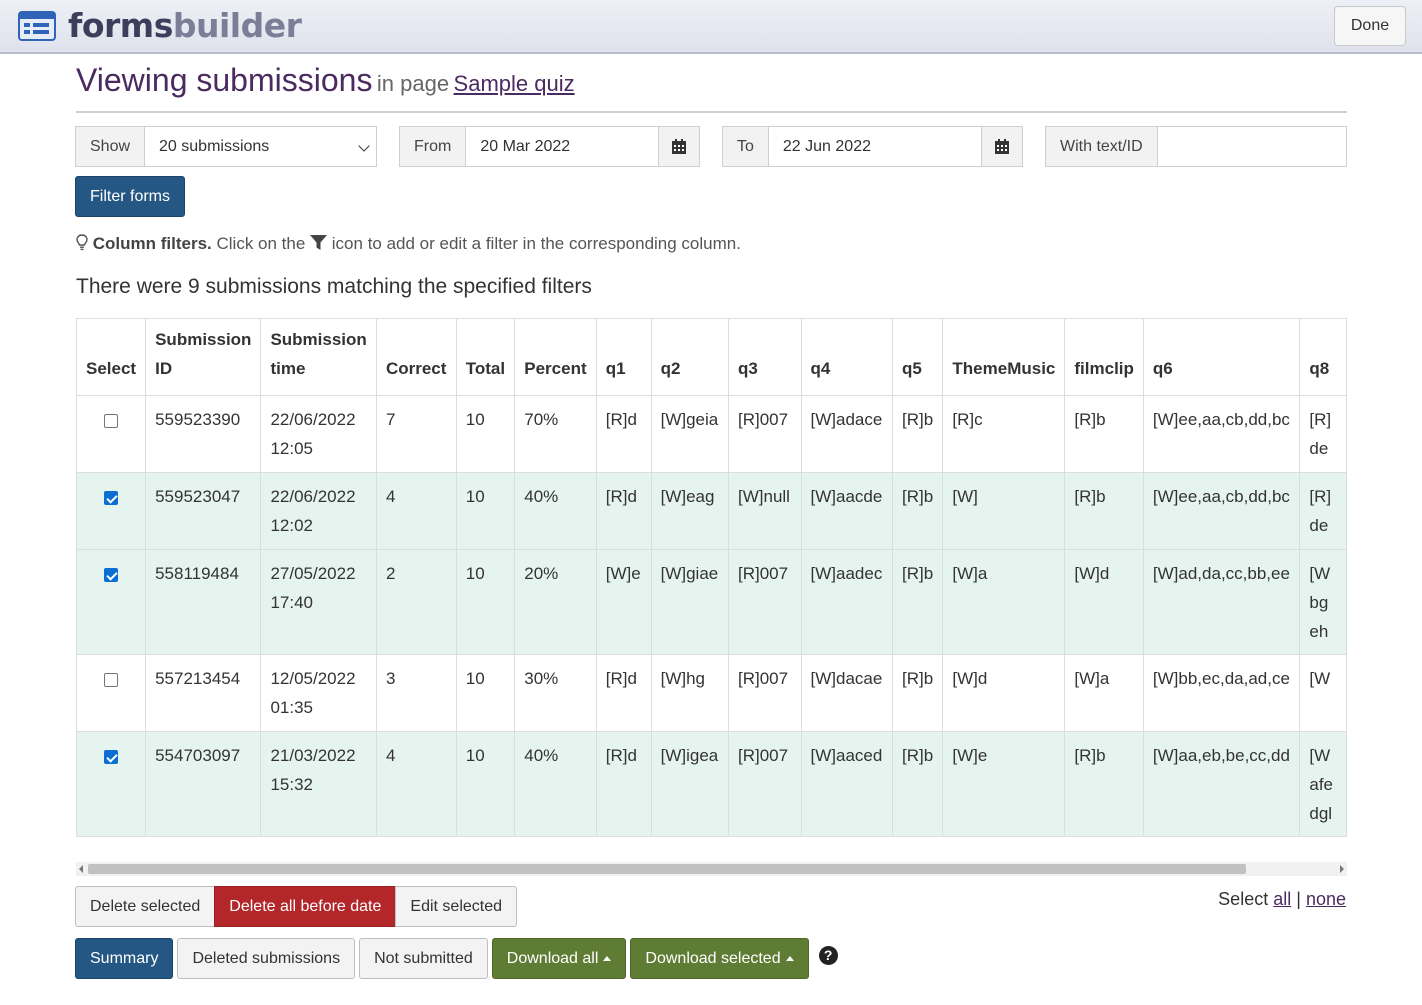  Describe the element at coordinates (683, 678) in the screenshot. I see `cell-q2-text: [W]hg` at that location.